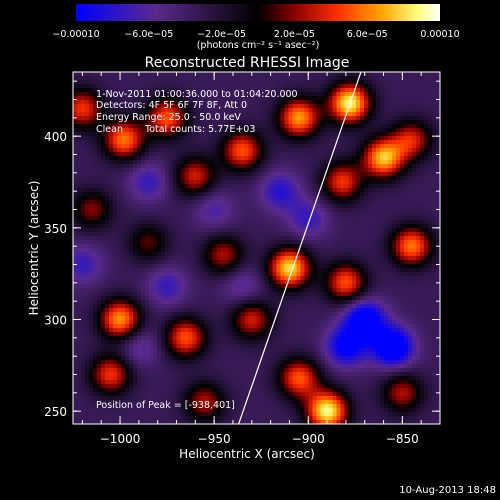  I want to click on timestamp: 10-Aug-2013 18:48, so click(447, 490).